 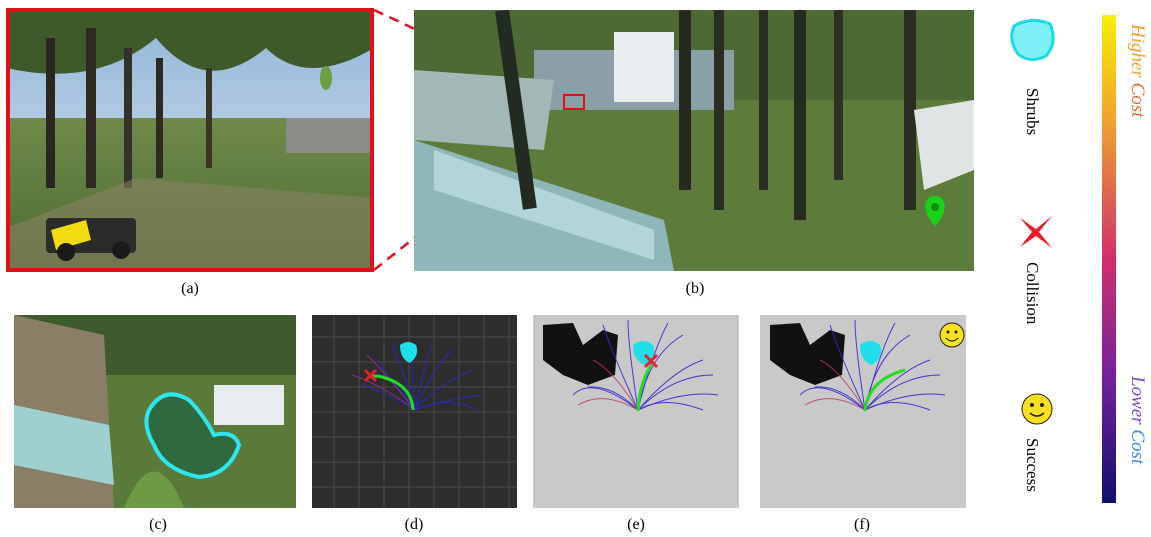 I want to click on caption-c: (c), so click(x=158, y=524).